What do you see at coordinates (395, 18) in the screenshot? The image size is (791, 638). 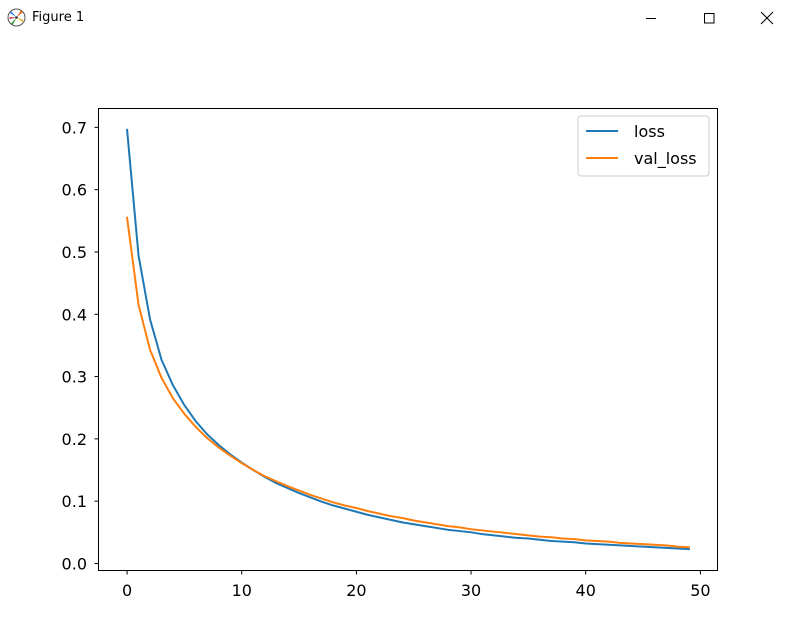 I see `window-titlebar: Figure 1` at bounding box center [395, 18].